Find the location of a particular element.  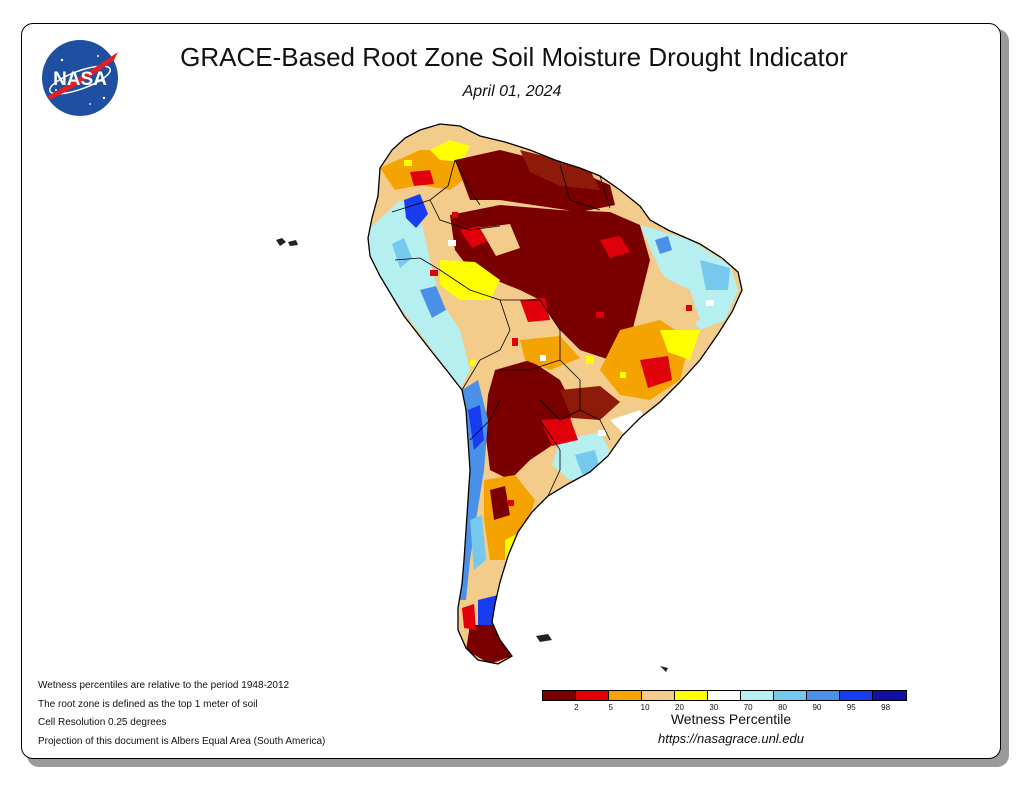

legend-ticks: 2 5 10 20 30 70 80 90 95 98 is located at coordinates (731, 709).